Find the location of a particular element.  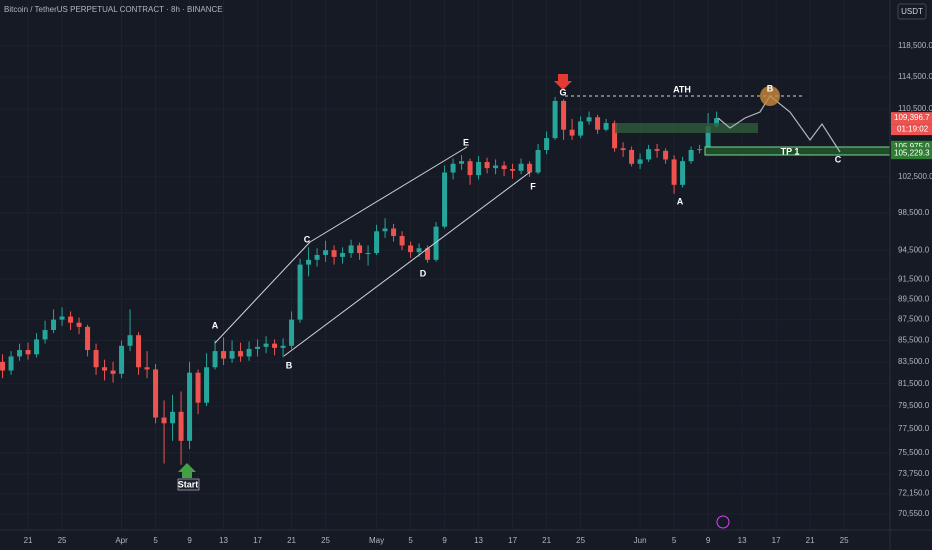

y-tick-label: 77,500.0 is located at coordinates (914, 428).